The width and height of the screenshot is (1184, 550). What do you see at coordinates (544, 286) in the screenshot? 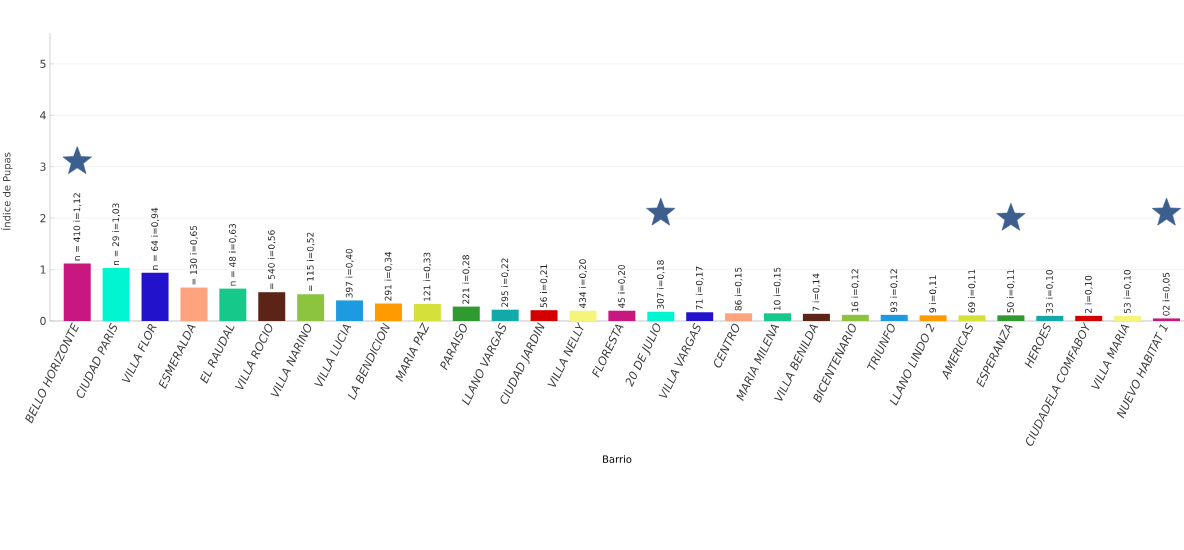
I see `data-label: 56 i=0,21` at bounding box center [544, 286].